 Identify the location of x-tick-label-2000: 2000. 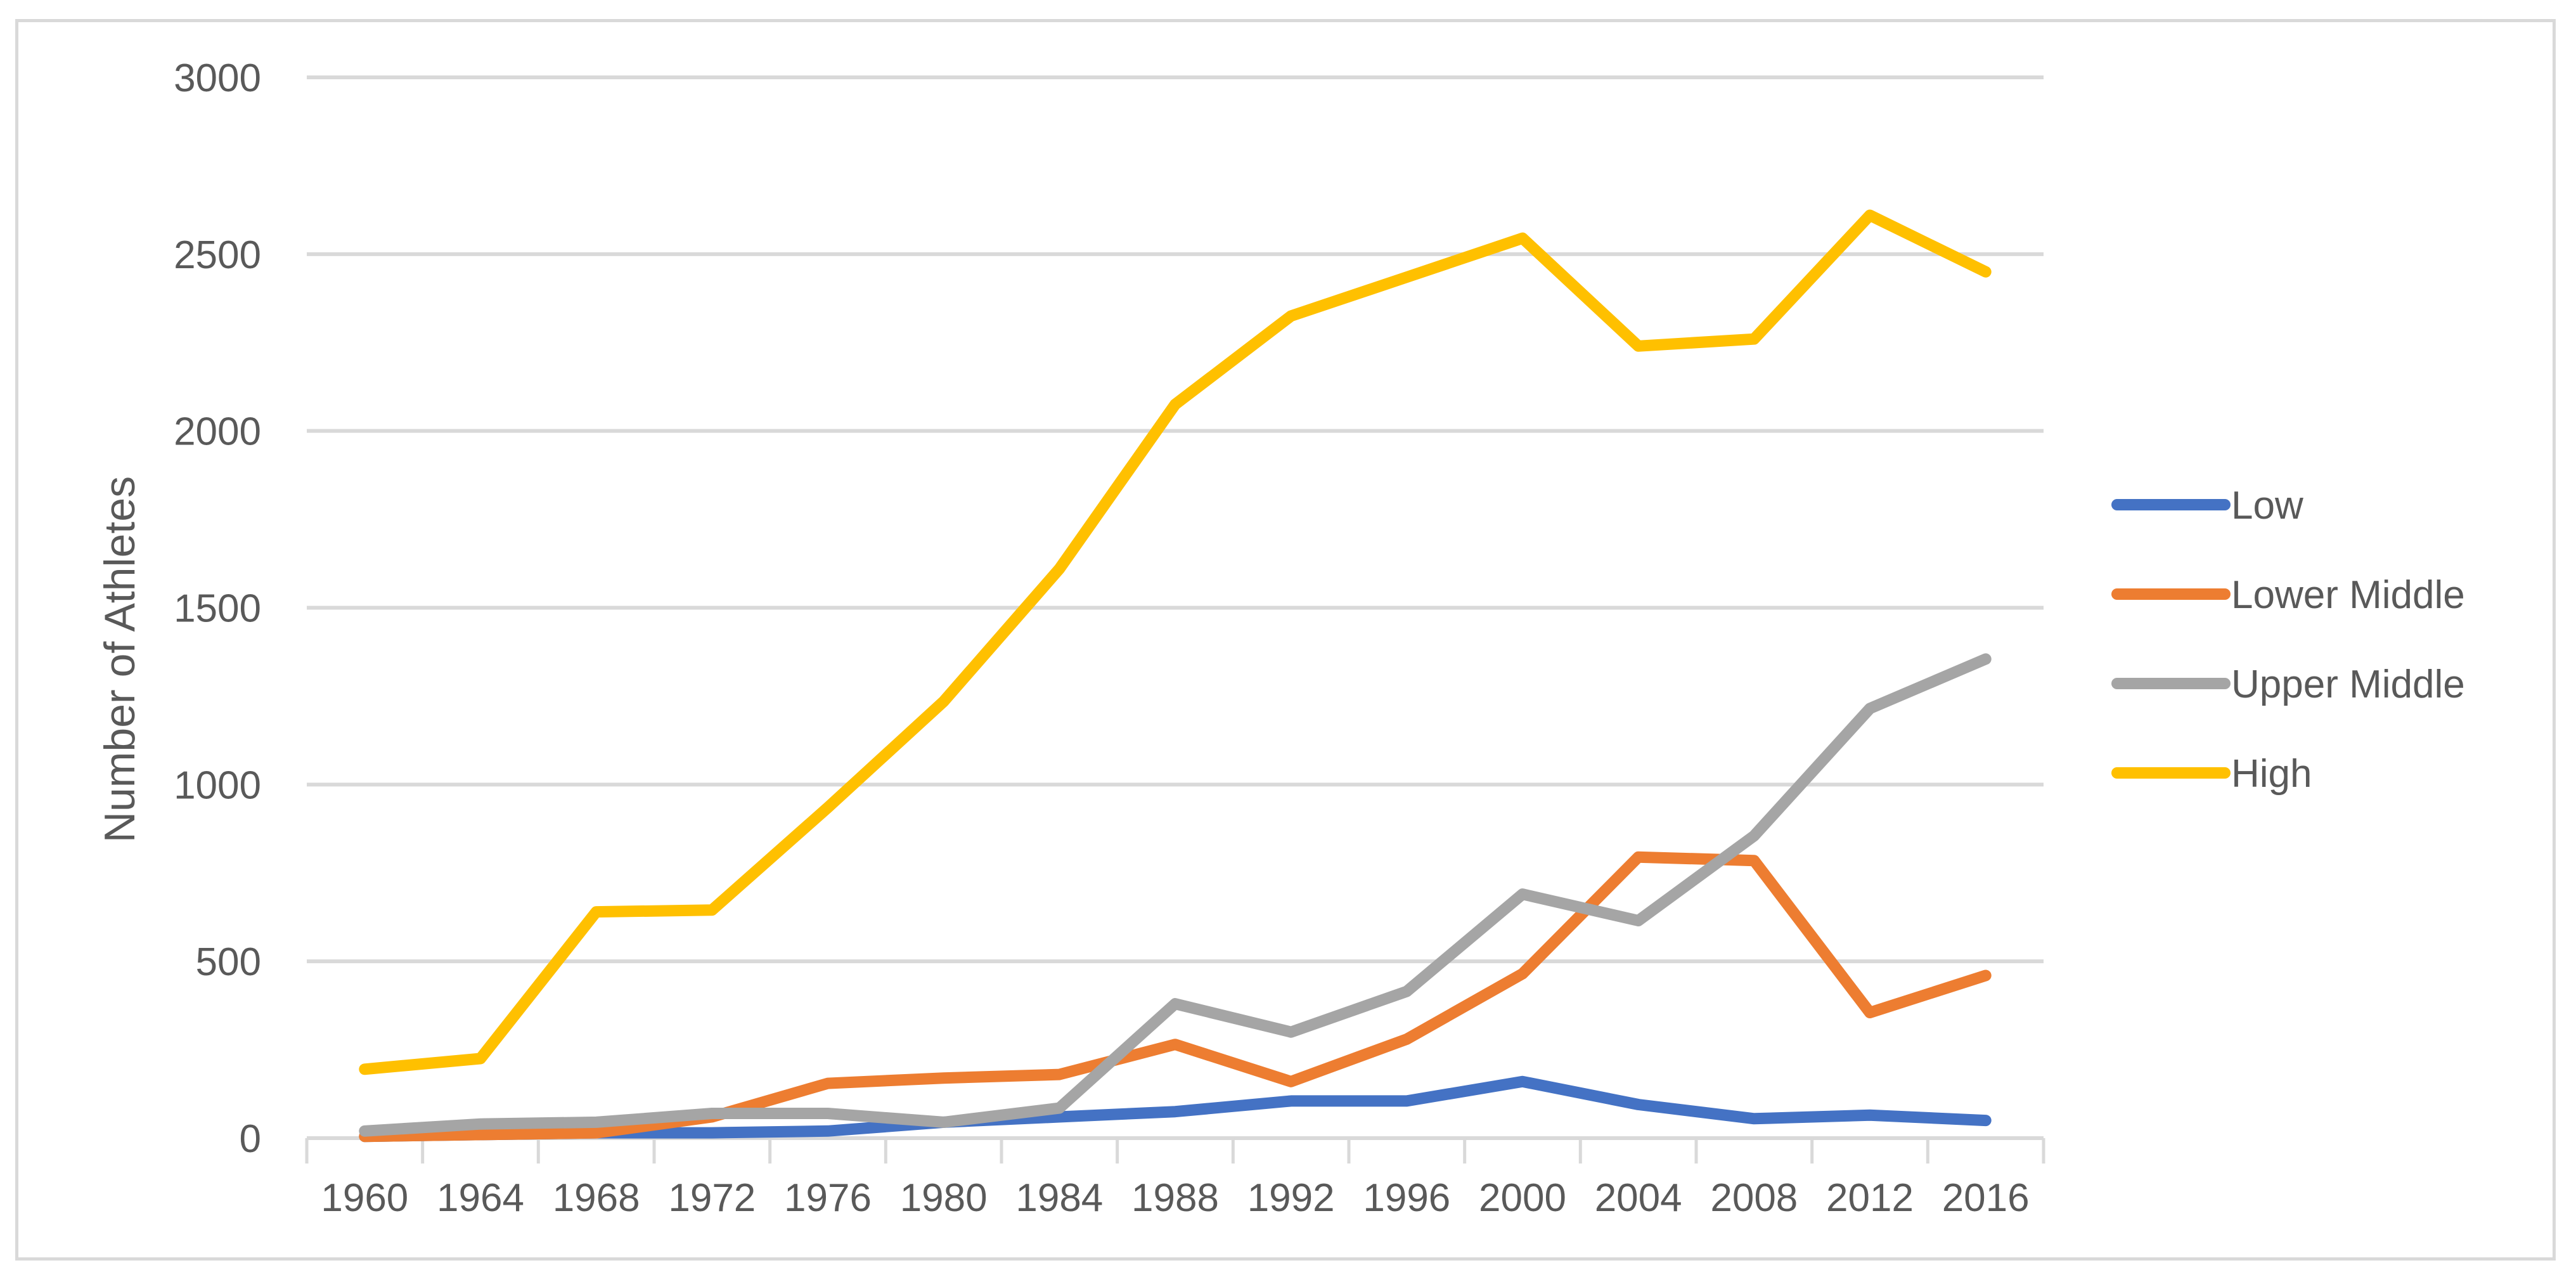
(1522, 1198).